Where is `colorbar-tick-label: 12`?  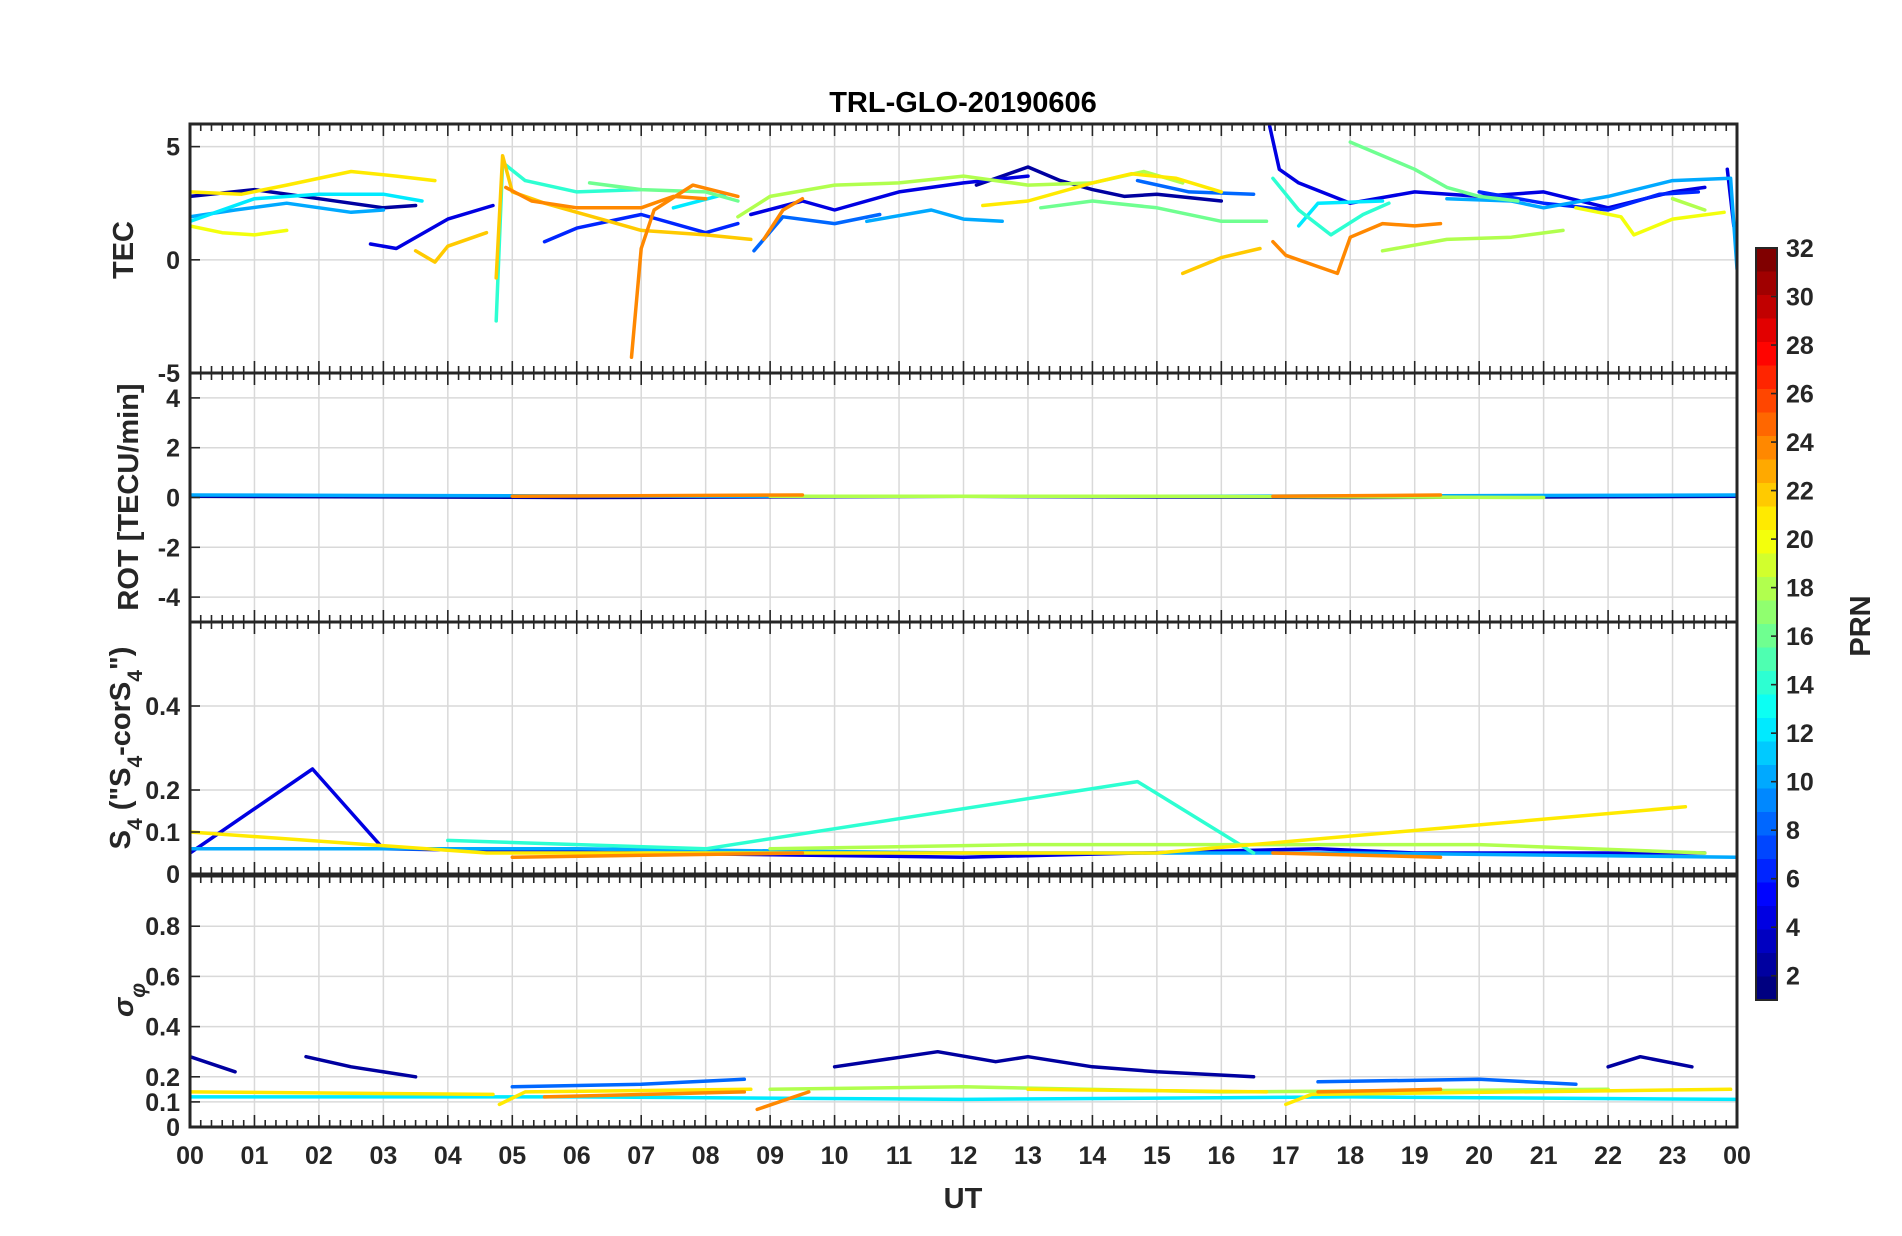
colorbar-tick-label: 12 is located at coordinates (1800, 734).